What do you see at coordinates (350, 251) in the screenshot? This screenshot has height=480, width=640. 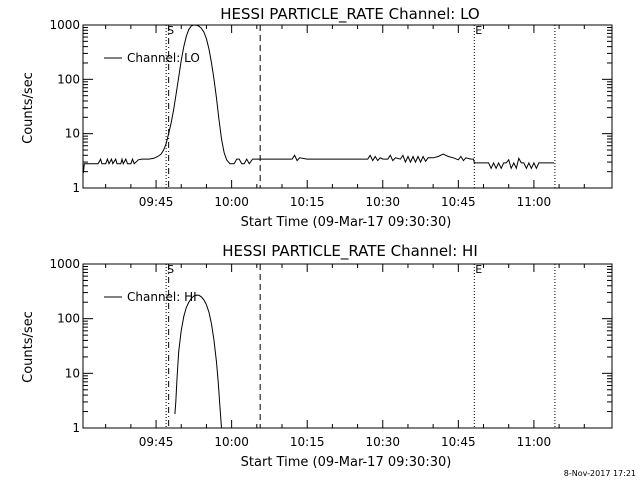 I see `chart-title: HESSI PARTICLE_RATE Channel: HI` at bounding box center [350, 251].